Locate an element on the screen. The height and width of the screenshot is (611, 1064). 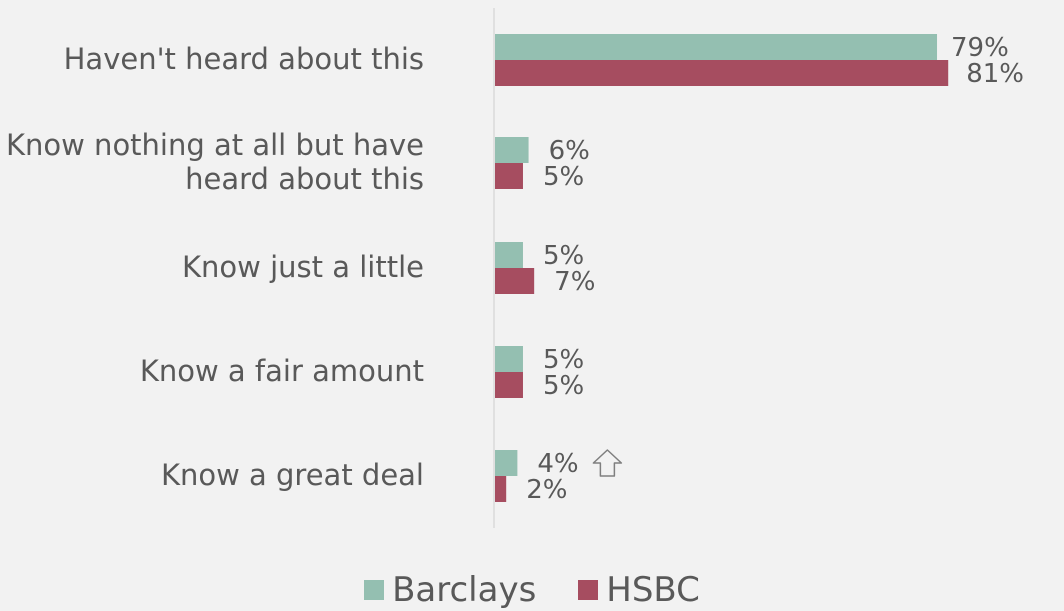
up-arrow-outline-icon is located at coordinates (607, 463).